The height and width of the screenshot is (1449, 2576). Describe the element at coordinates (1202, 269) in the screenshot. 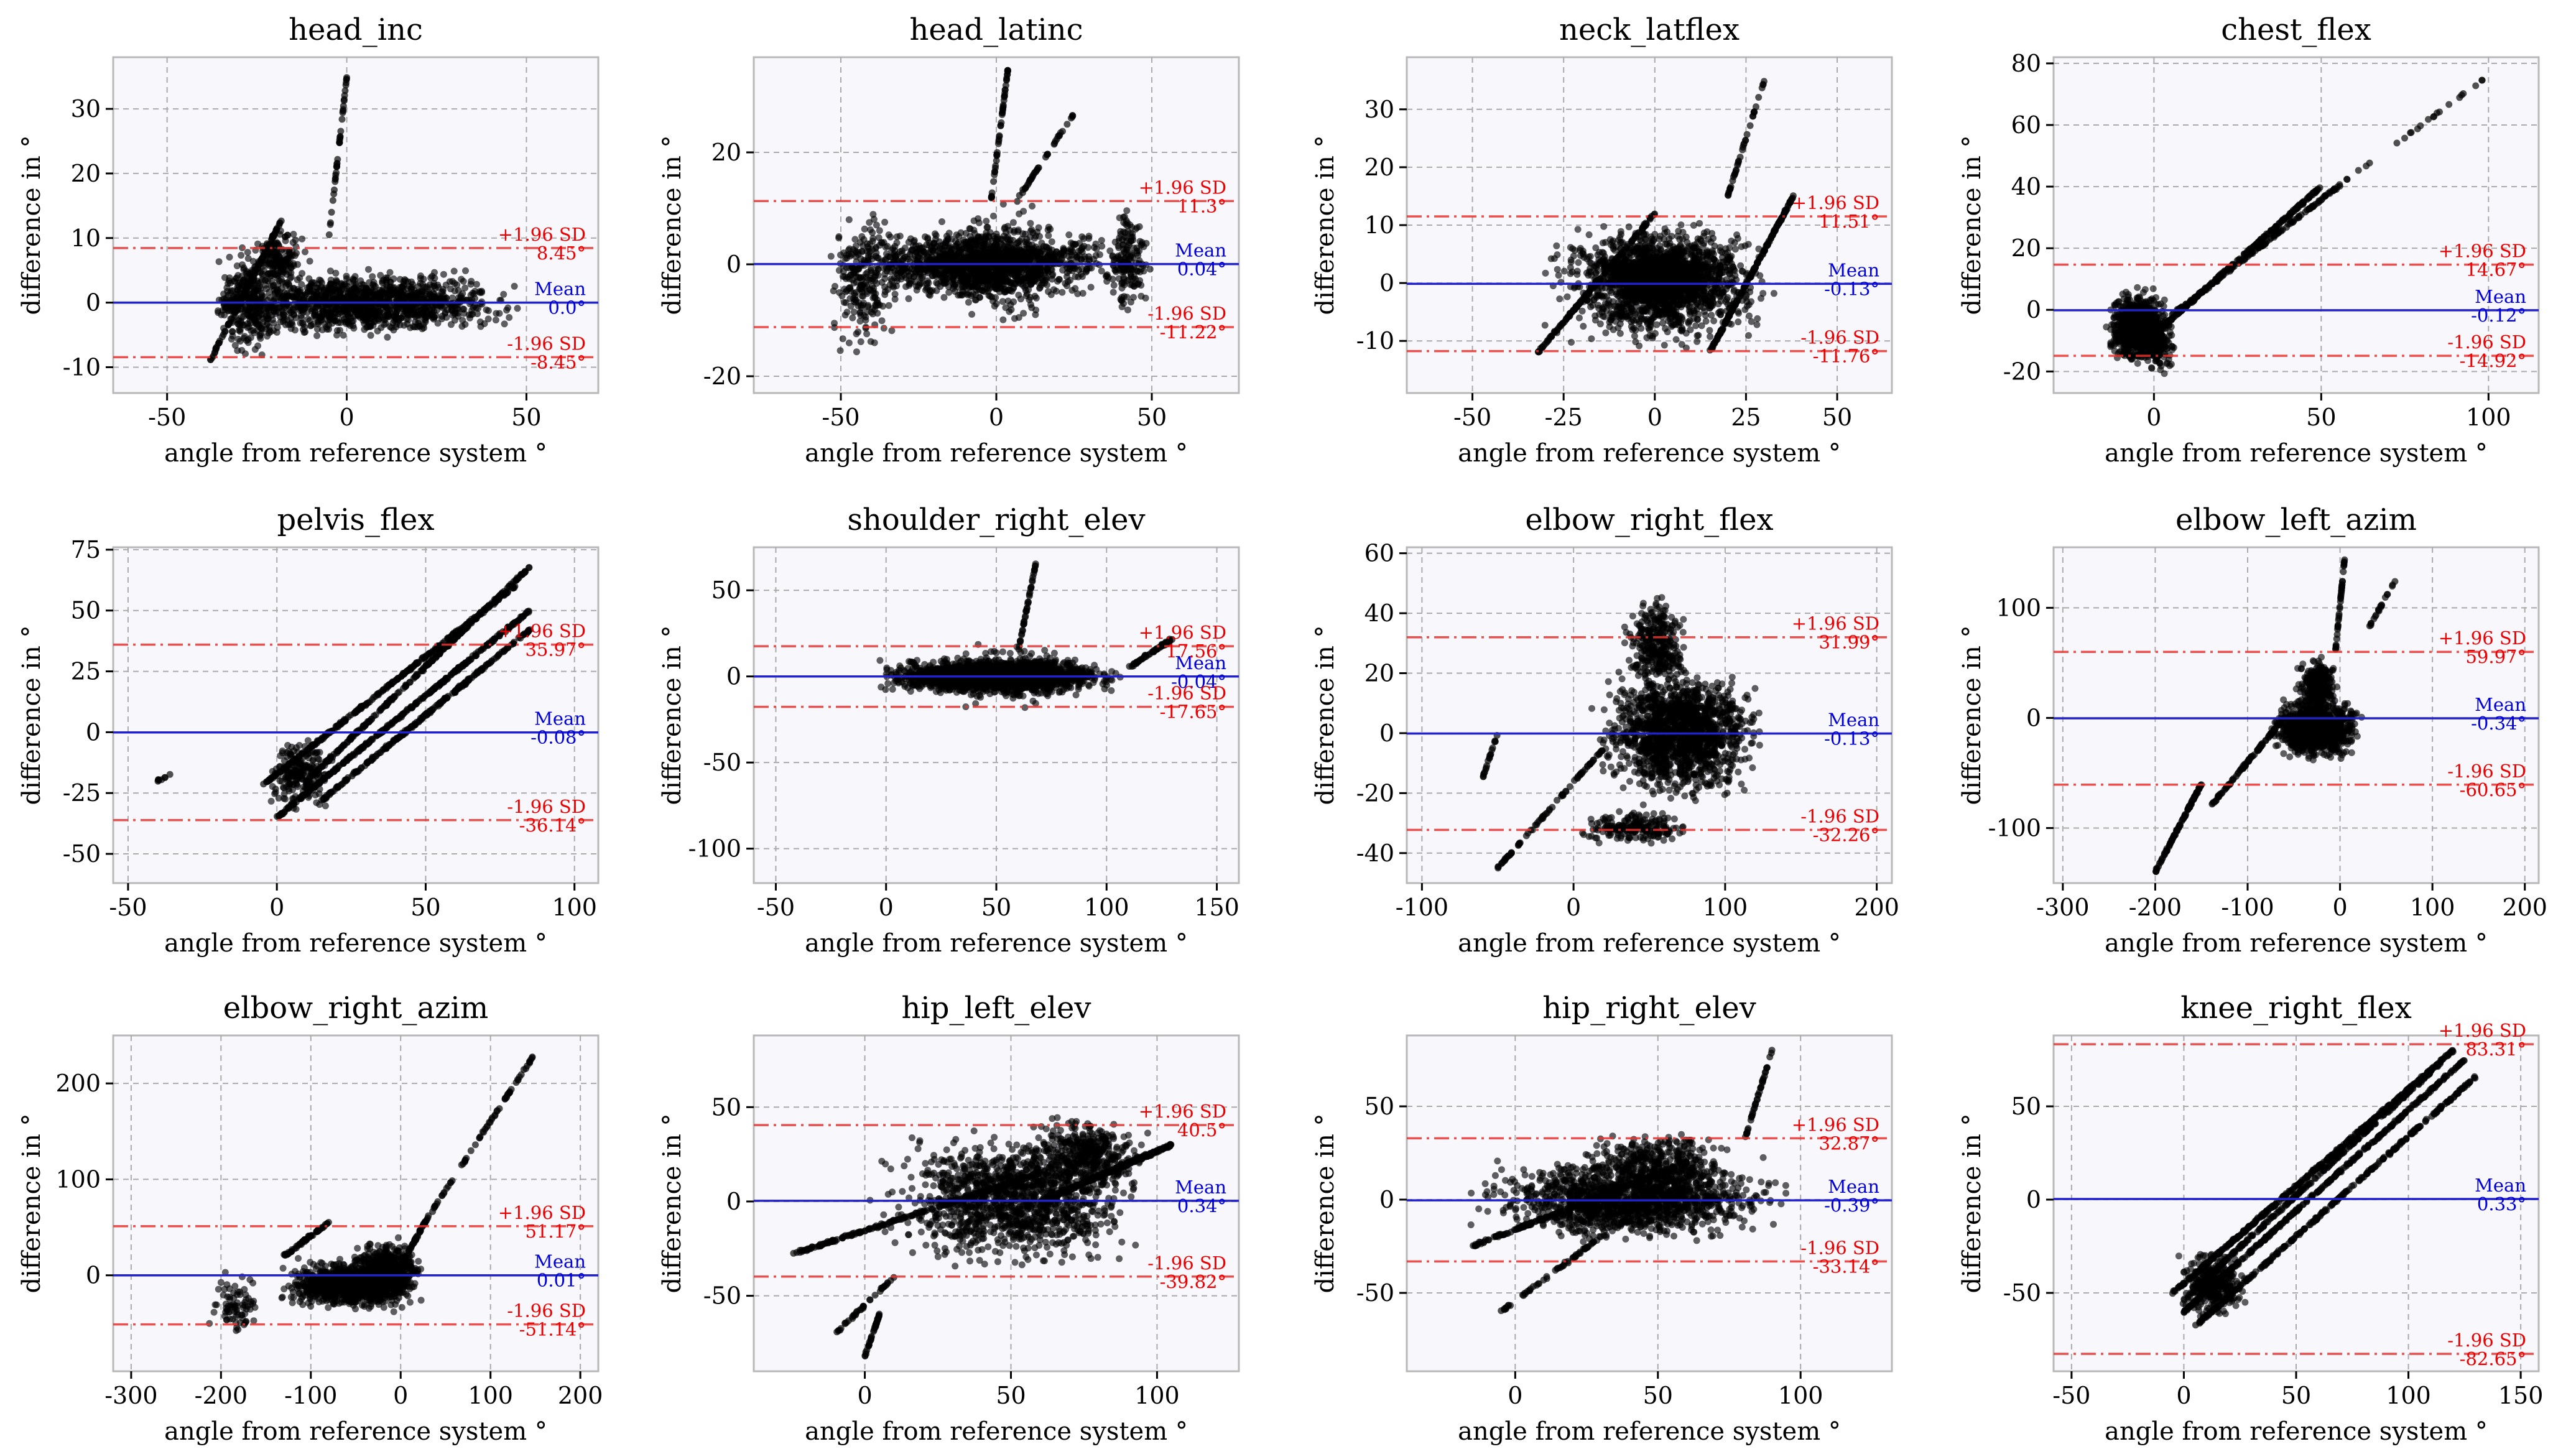

I see `mean-value: 0.04°` at that location.